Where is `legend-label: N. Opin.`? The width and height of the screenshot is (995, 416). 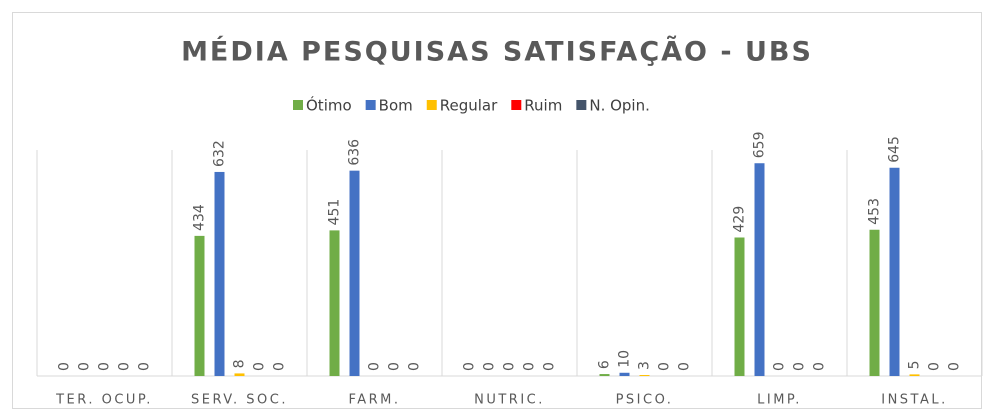
legend-label: N. Opin. is located at coordinates (619, 106).